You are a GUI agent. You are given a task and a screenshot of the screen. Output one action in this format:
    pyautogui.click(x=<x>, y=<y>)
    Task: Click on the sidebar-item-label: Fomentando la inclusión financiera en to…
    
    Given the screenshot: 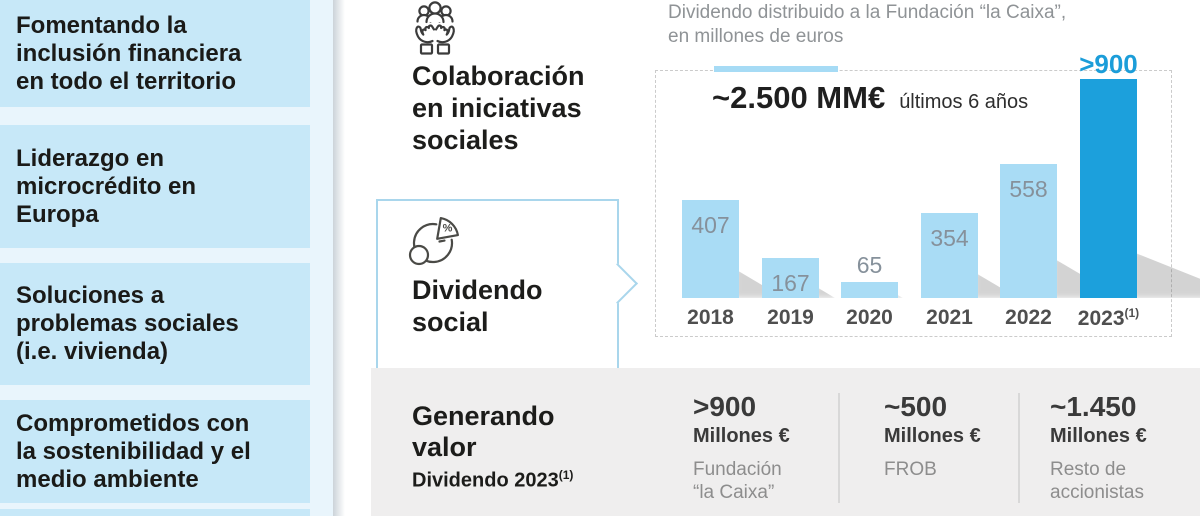 What is the action you would take?
    pyautogui.click(x=129, y=53)
    